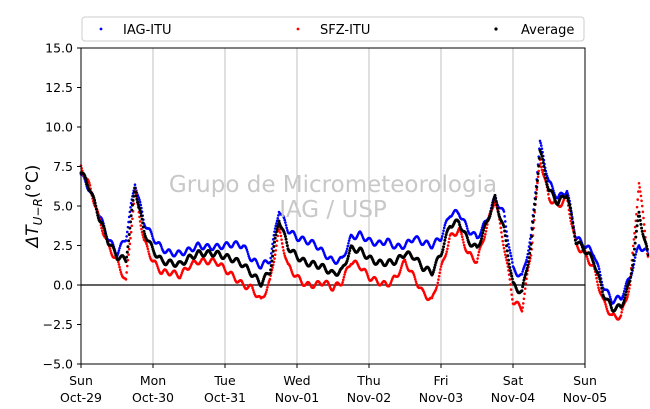  I want to click on x-tick-label-date: Oct-29, so click(81, 397).